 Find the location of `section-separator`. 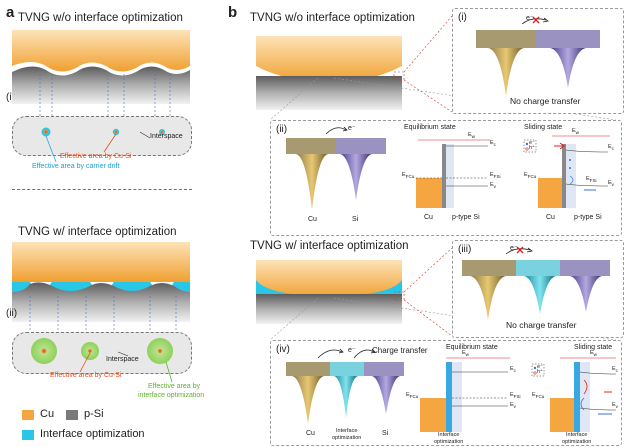

section-separator is located at coordinates (102, 189).